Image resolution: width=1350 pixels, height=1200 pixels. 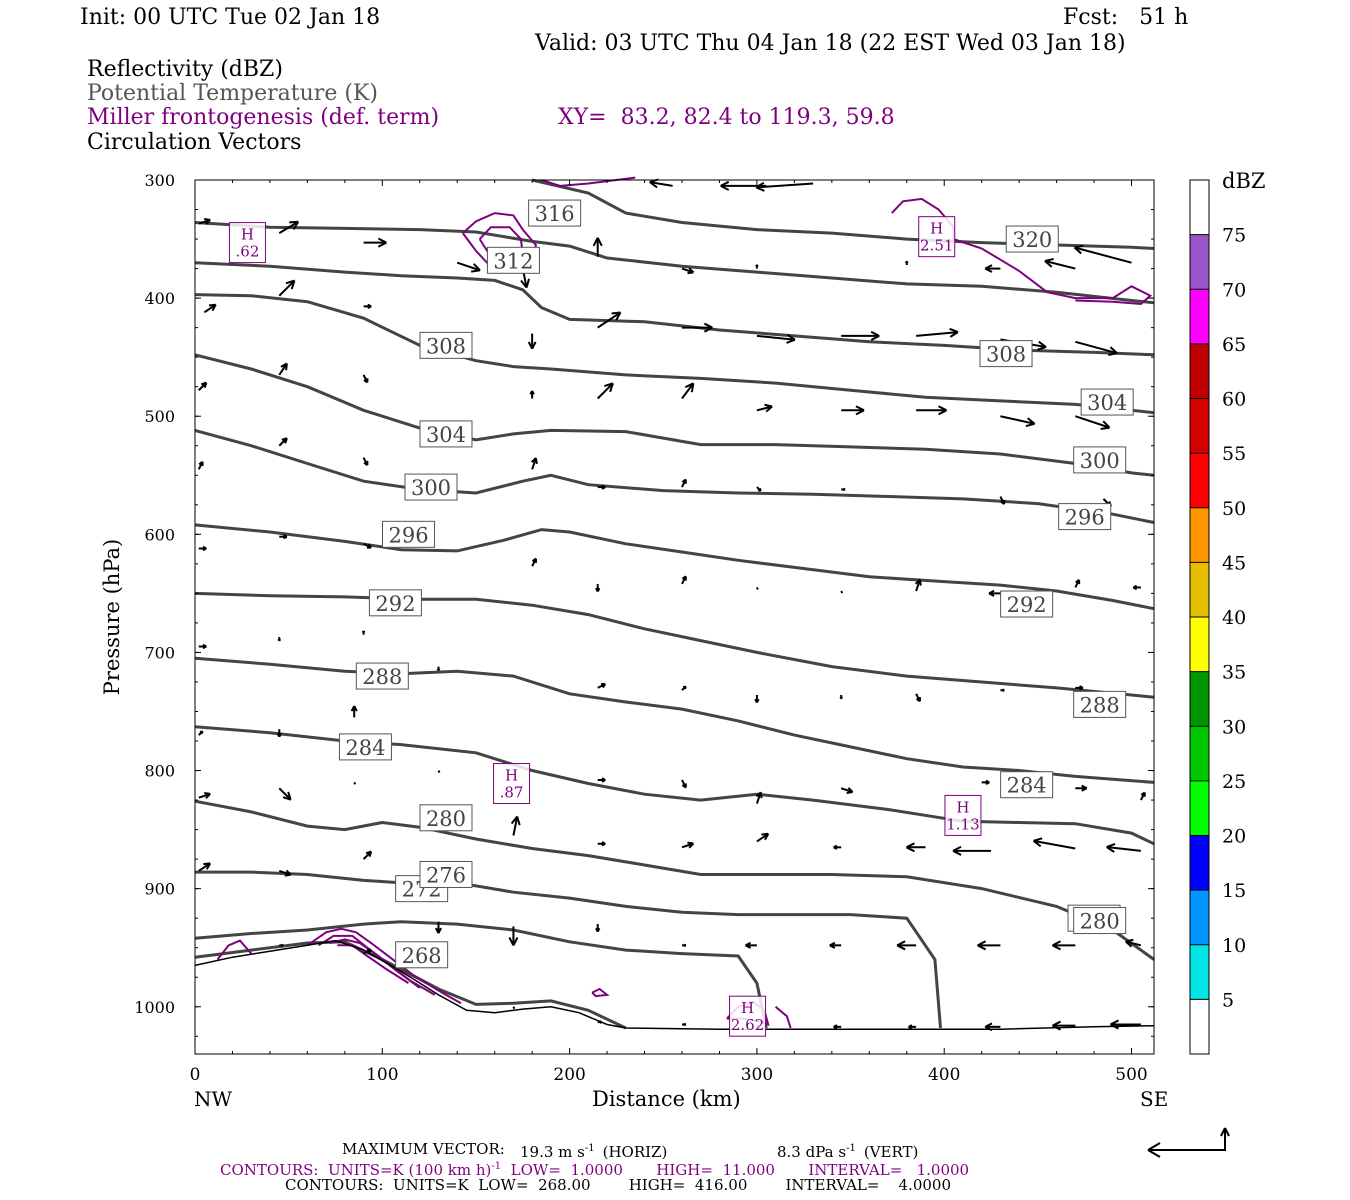 What do you see at coordinates (185, 69) in the screenshot?
I see `field-reflectivity: Reflectivity (dBZ)` at bounding box center [185, 69].